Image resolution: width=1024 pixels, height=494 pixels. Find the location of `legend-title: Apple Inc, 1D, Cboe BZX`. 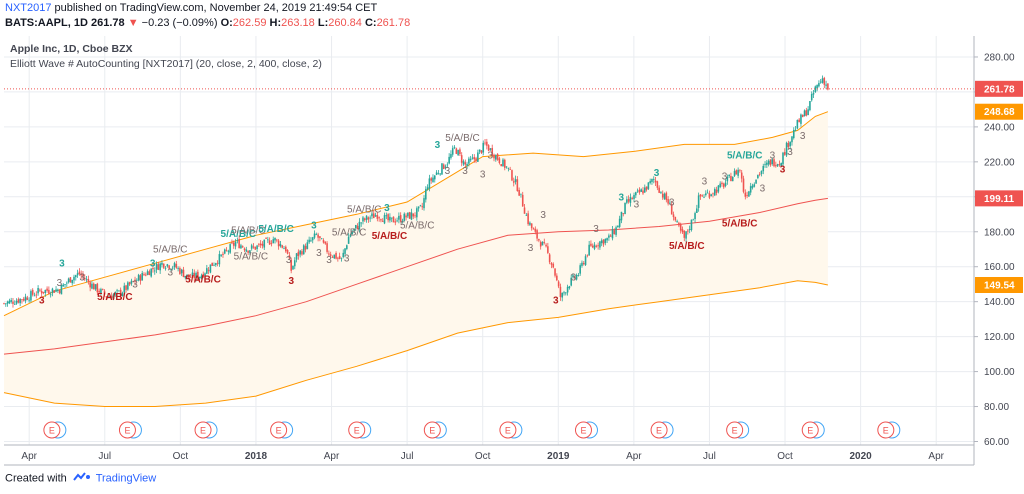

legend-title: Apple Inc, 1D, Cboe BZX is located at coordinates (71, 49).